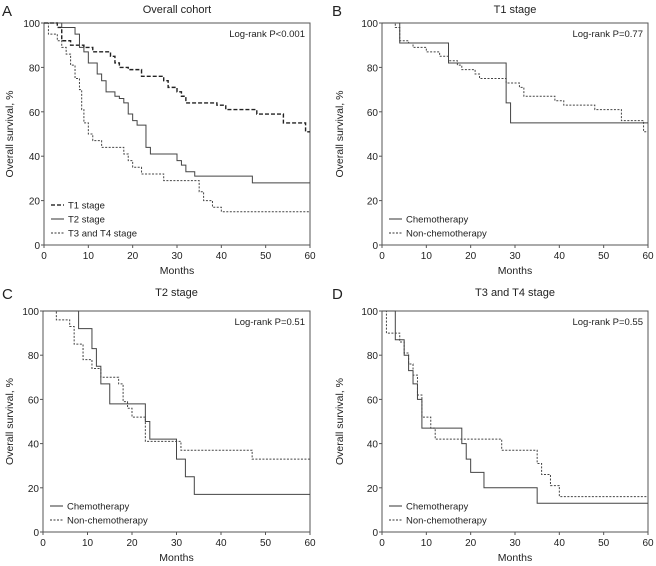 Image resolution: width=656 pixels, height=566 pixels. Describe the element at coordinates (86, 206) in the screenshot. I see `legend-label: T1 stage` at that location.